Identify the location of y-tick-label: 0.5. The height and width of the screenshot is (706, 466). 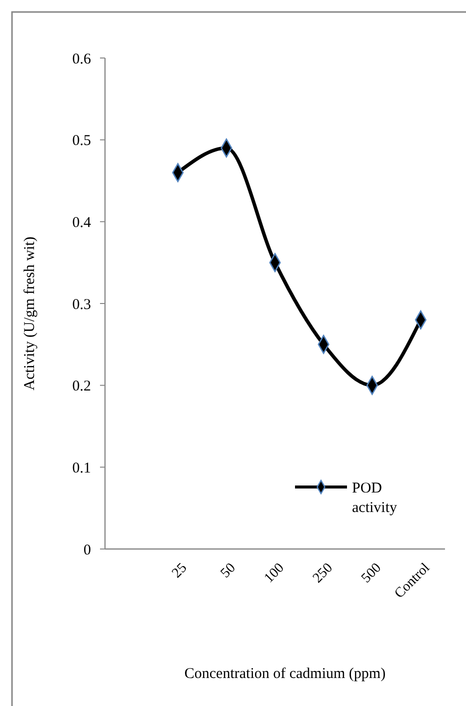
(81, 141).